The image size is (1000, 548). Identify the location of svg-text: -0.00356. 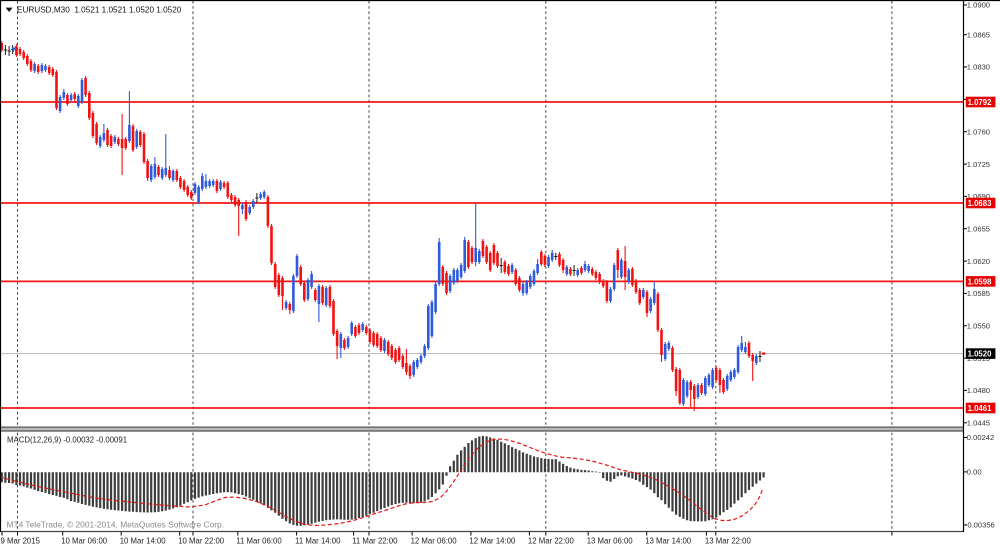
(980, 525).